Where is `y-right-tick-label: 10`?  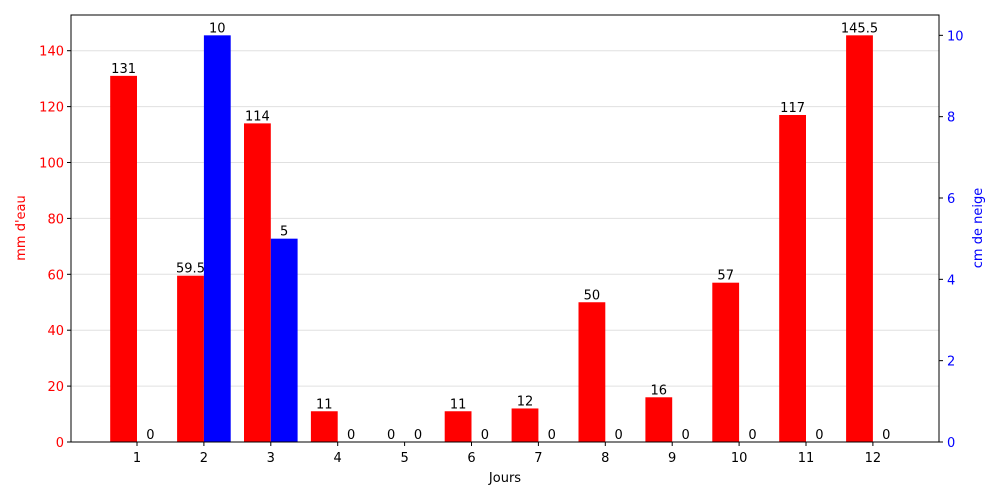 y-right-tick-label: 10 is located at coordinates (955, 36).